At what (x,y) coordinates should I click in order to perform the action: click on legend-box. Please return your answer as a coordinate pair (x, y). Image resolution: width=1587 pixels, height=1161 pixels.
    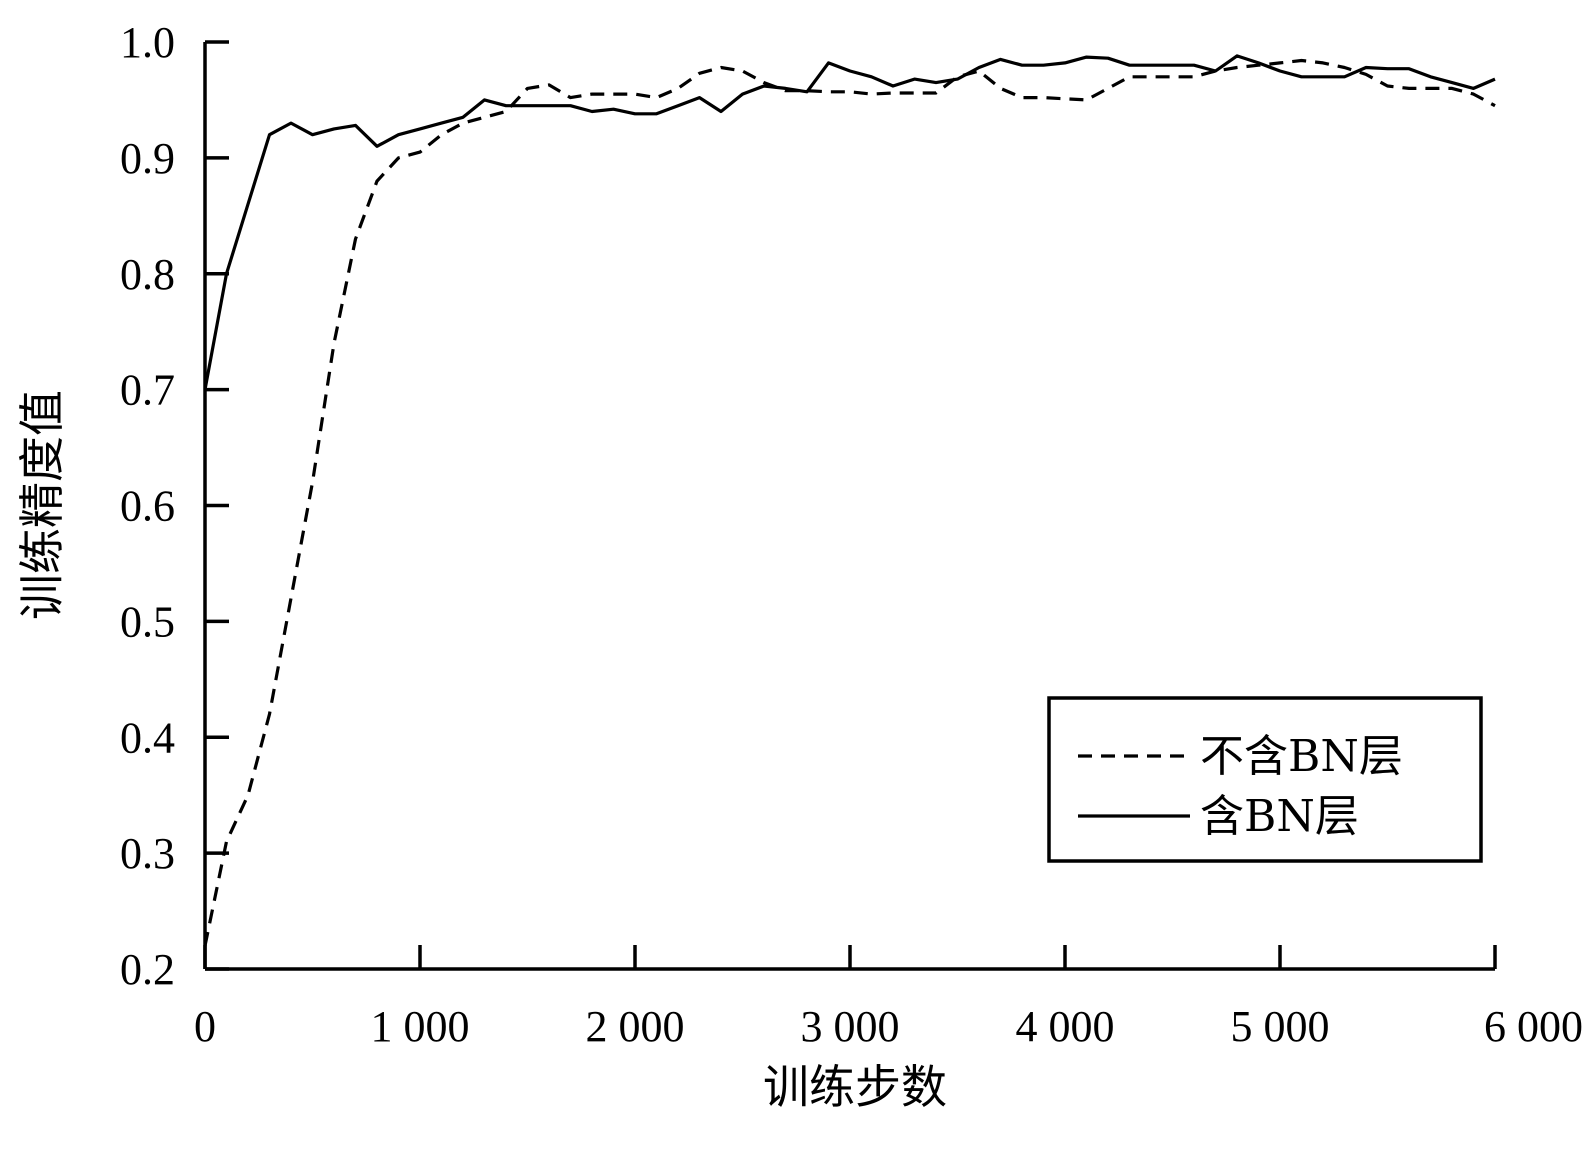
    Looking at the image, I should click on (1265, 779).